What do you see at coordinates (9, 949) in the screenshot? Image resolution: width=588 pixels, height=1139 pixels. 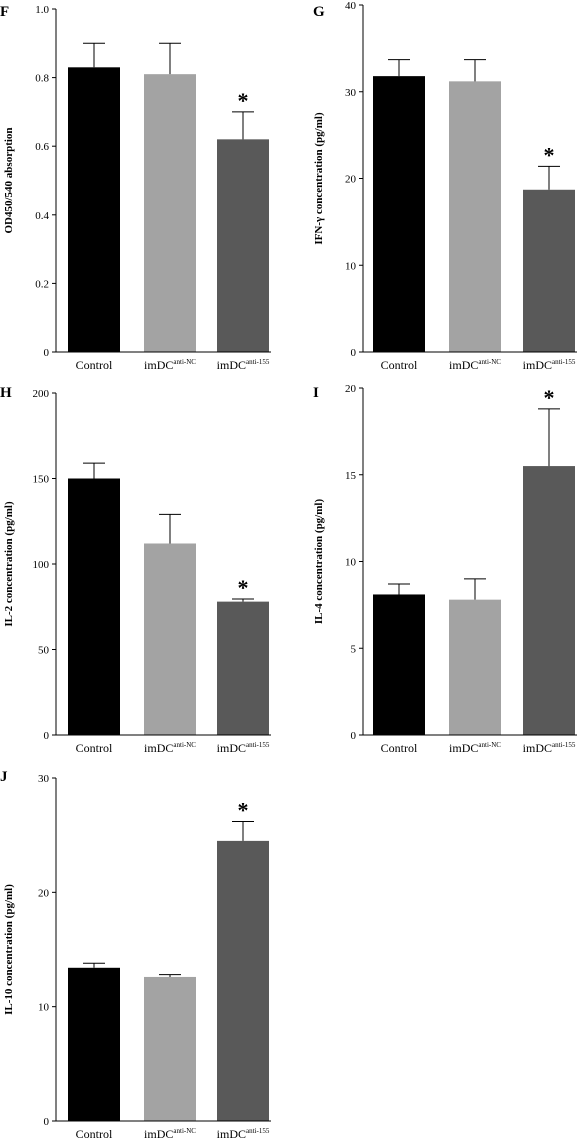 I see `y-axis-label: IL-10 concentration (pg/ml)` at bounding box center [9, 949].